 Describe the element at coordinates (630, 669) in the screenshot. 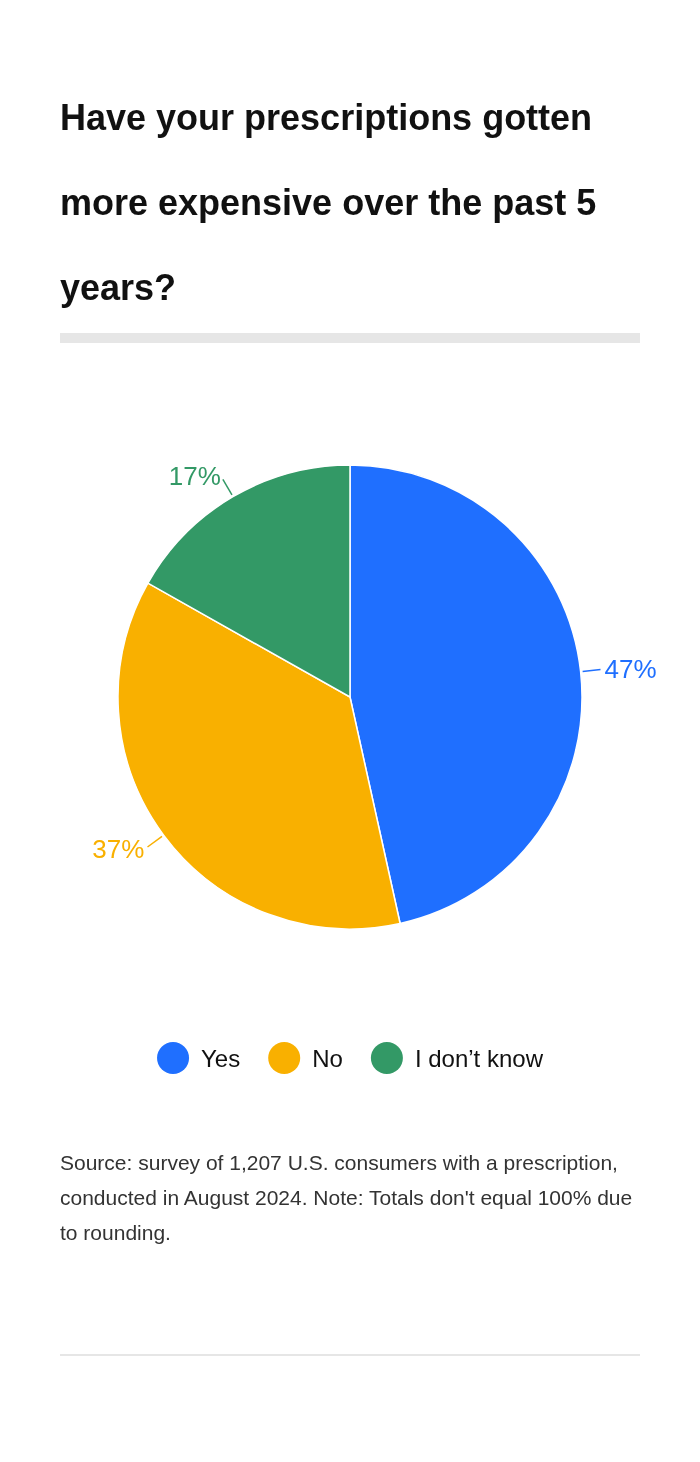

I see `data-label: 47%` at that location.